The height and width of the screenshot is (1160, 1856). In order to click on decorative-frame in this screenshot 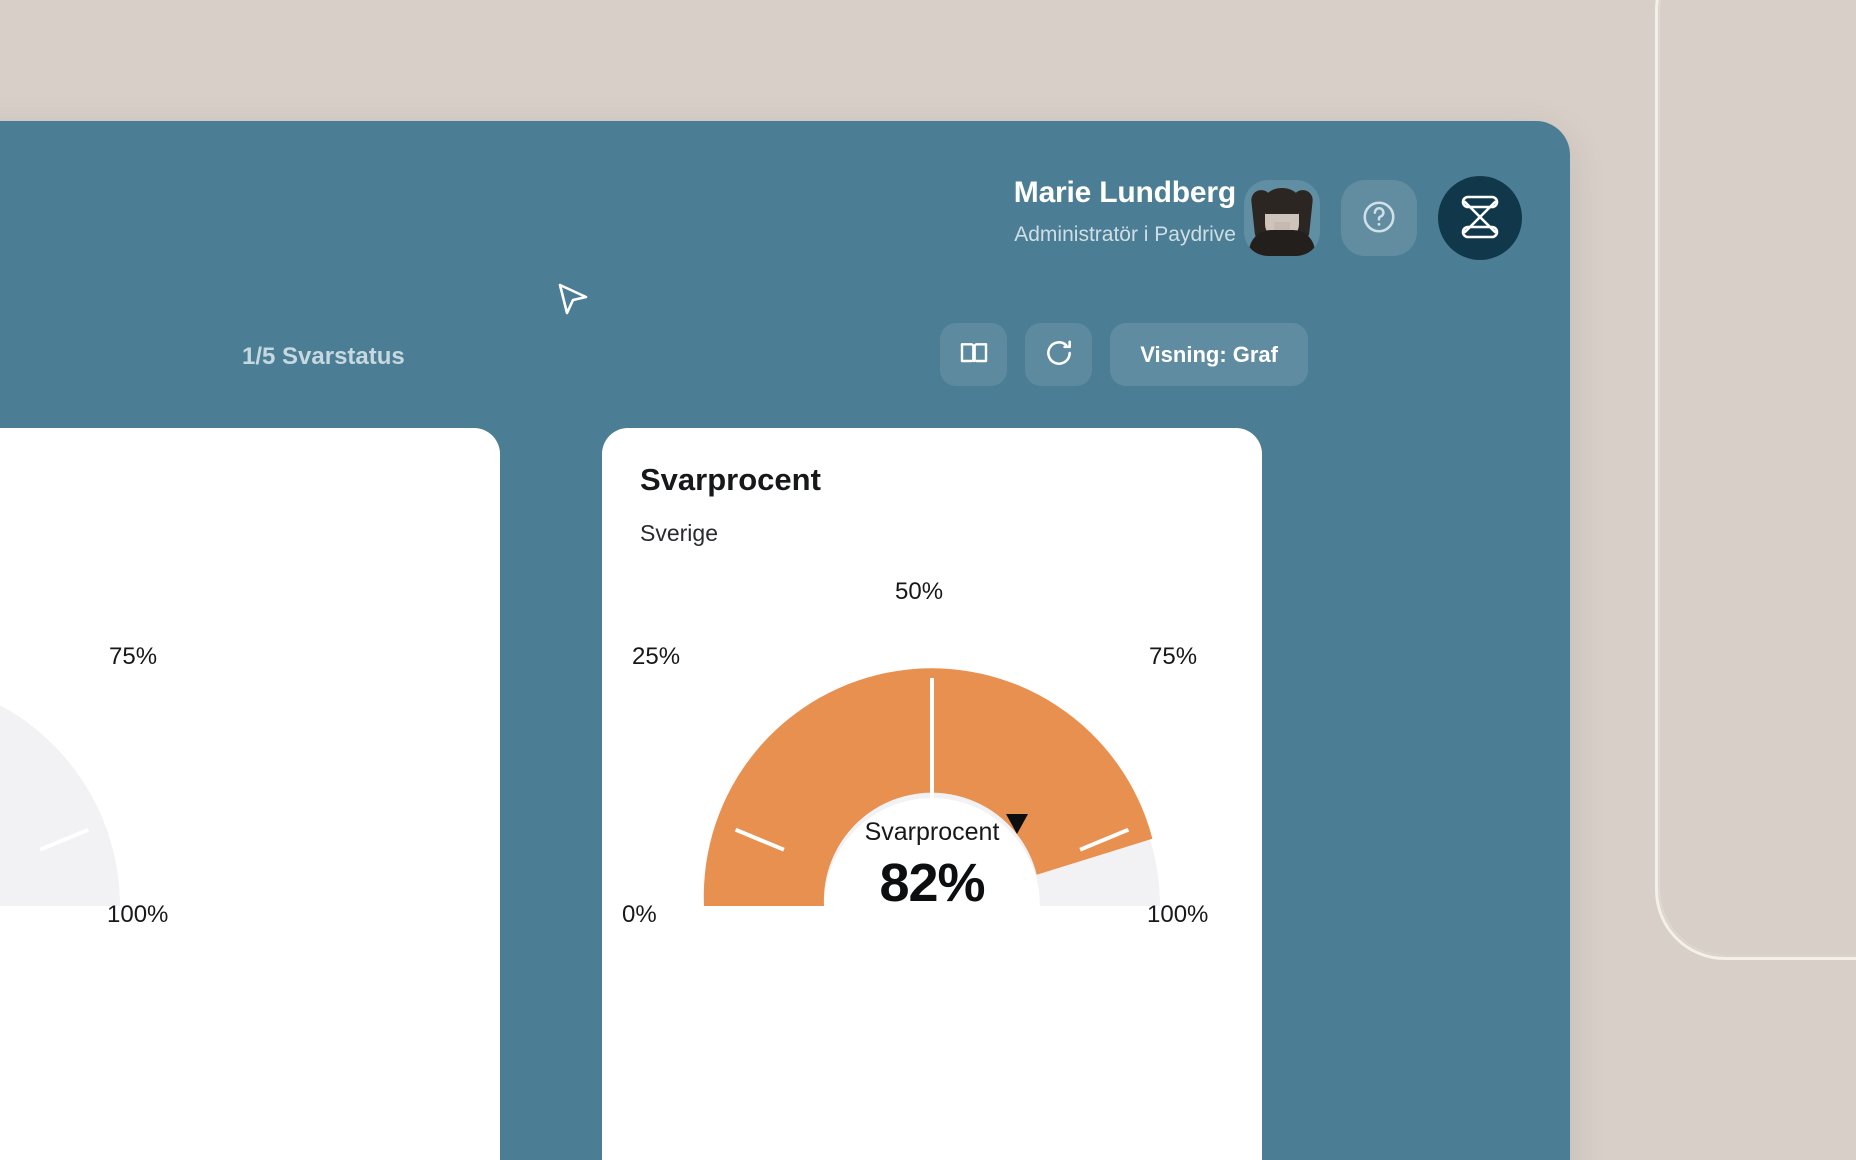, I will do `click(1755, 480)`.